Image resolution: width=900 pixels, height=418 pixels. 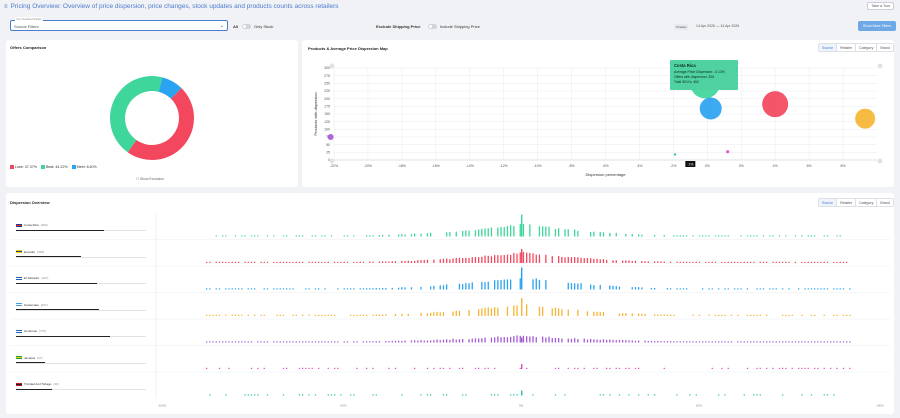 What do you see at coordinates (710, 108) in the screenshot?
I see `bubble-el-salvador` at bounding box center [710, 108].